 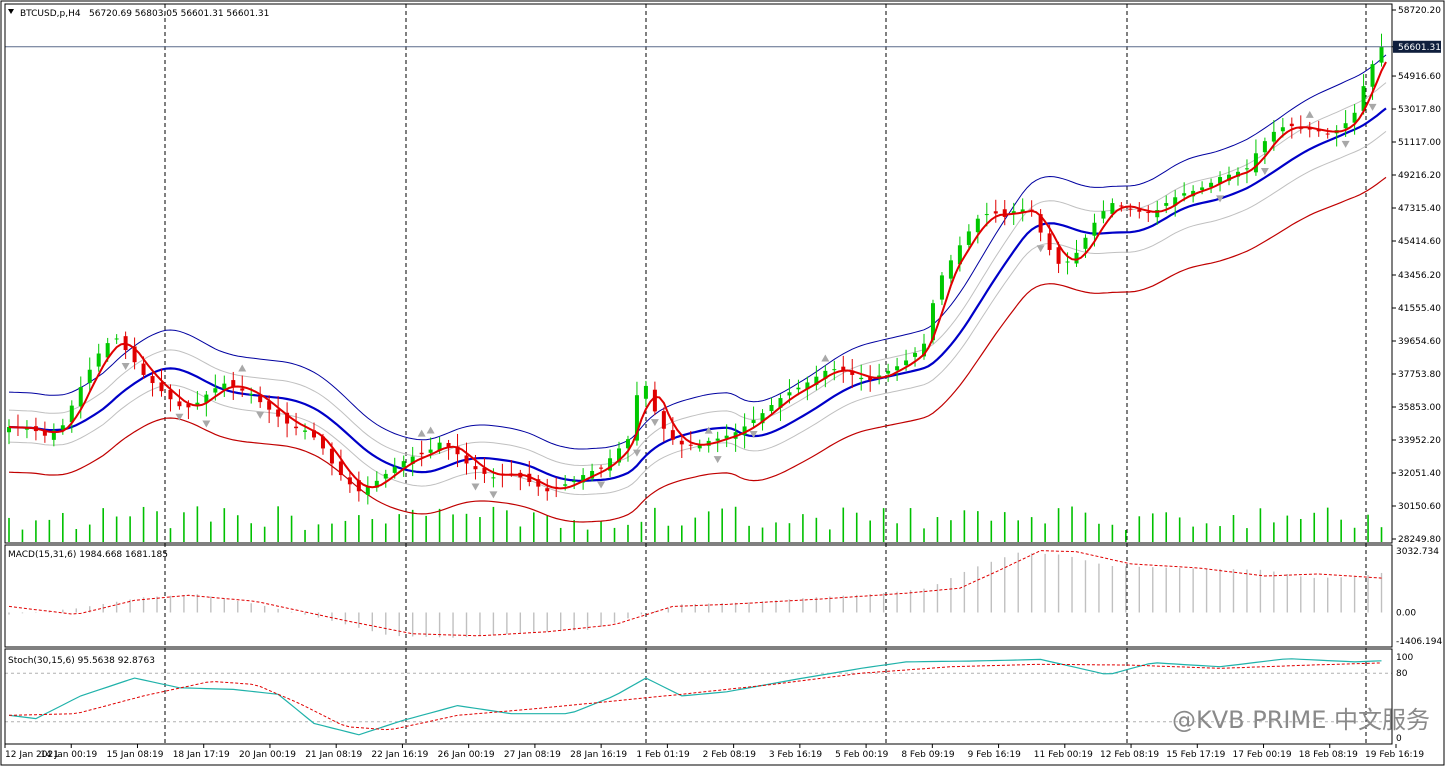 I want to click on symbol-label: BTCUSD,p,H4, so click(x=50, y=14).